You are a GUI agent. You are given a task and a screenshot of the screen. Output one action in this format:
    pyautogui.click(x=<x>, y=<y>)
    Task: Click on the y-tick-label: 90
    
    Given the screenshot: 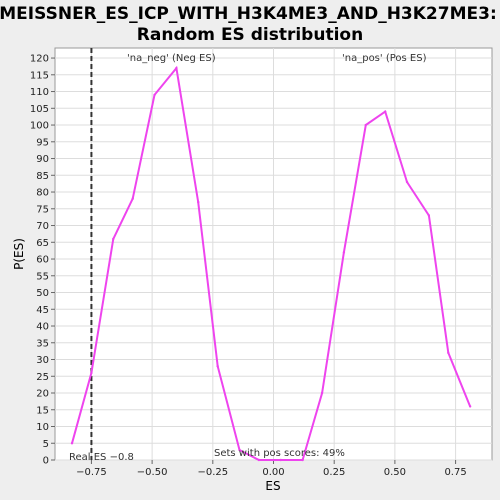 What is the action you would take?
    pyautogui.click(x=42, y=159)
    